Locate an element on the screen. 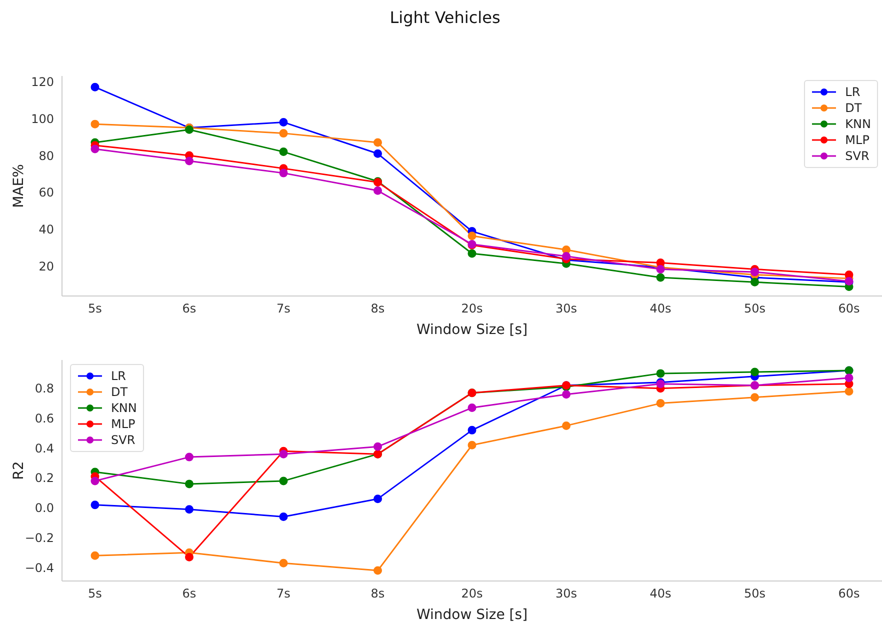  y-tick-label: 0.2 is located at coordinates (44, 478).